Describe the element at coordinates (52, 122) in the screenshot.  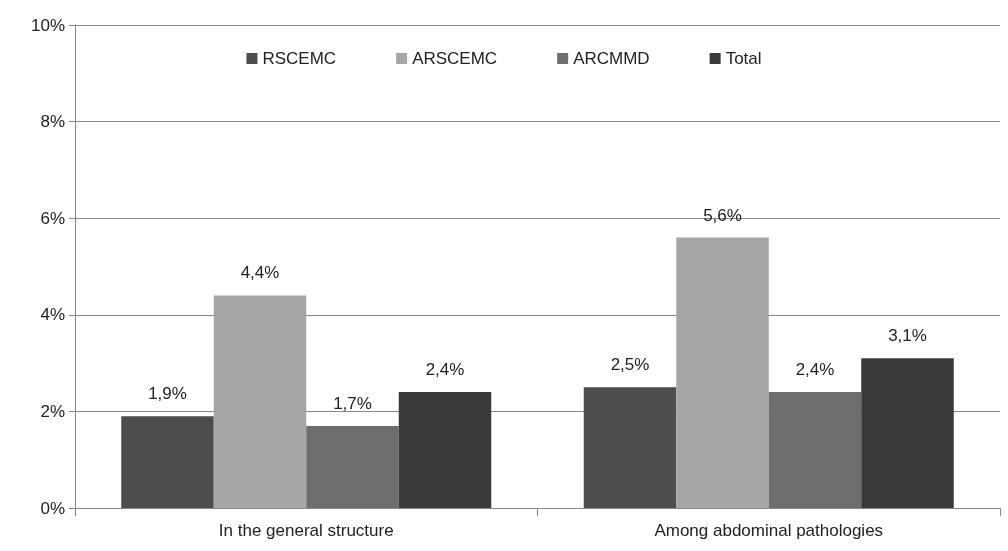
I see `y-tick-label: 8%` at that location.